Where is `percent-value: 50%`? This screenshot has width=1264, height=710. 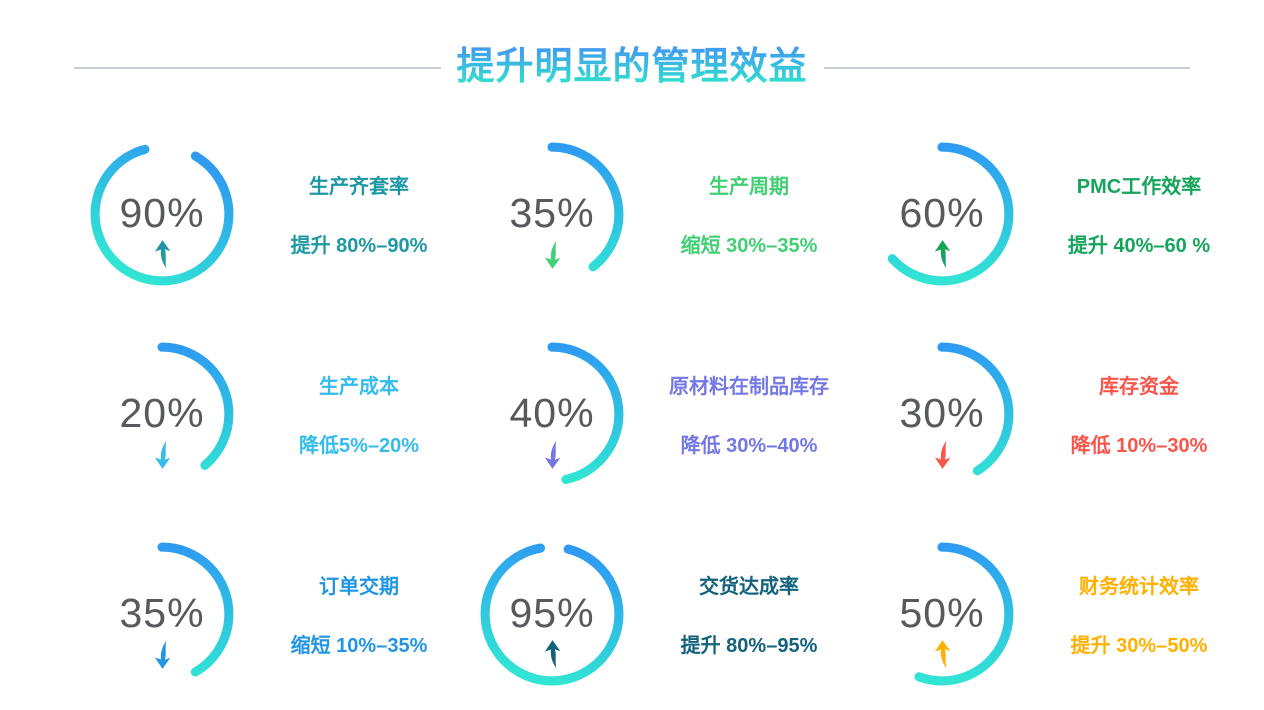
percent-value: 50% is located at coordinates (942, 612).